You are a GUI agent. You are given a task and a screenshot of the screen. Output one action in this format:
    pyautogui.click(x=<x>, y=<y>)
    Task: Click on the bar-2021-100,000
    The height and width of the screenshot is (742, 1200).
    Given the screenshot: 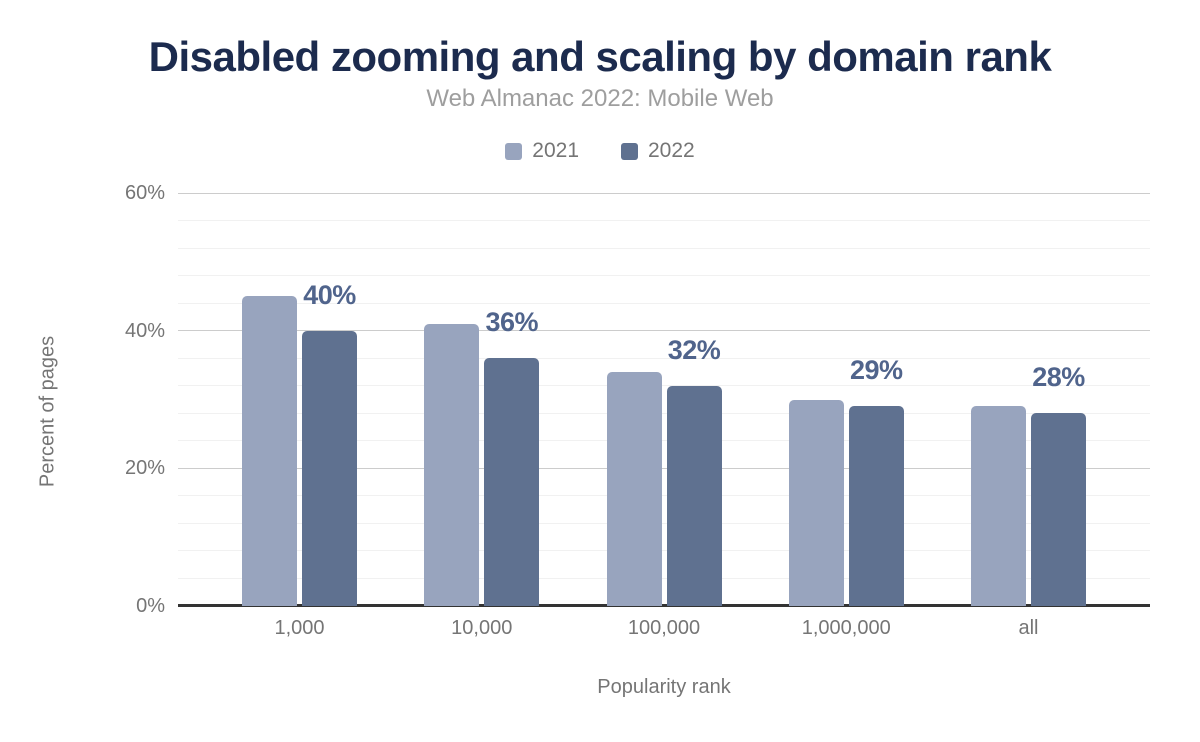 What is the action you would take?
    pyautogui.click(x=634, y=488)
    